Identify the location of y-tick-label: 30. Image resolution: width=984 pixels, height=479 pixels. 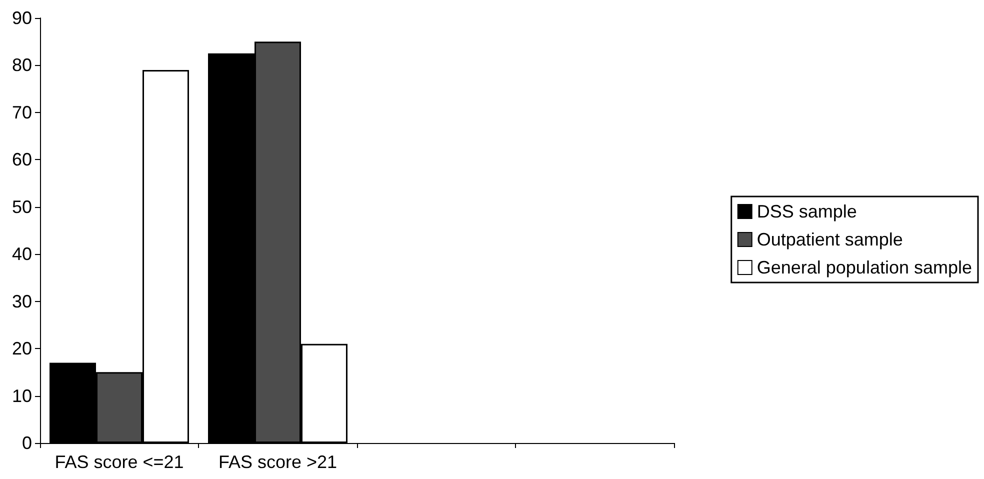
(22, 301).